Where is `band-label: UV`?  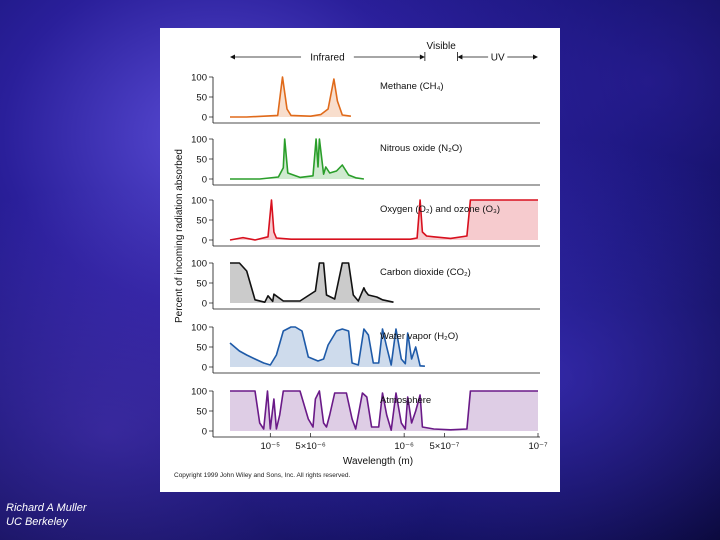
band-label: UV is located at coordinates (498, 58).